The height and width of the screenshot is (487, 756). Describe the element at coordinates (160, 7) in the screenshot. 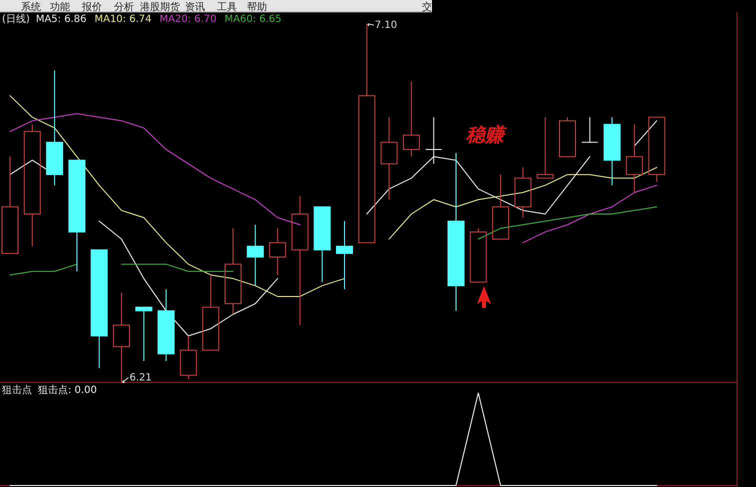

I see `text: 港股期货` at that location.